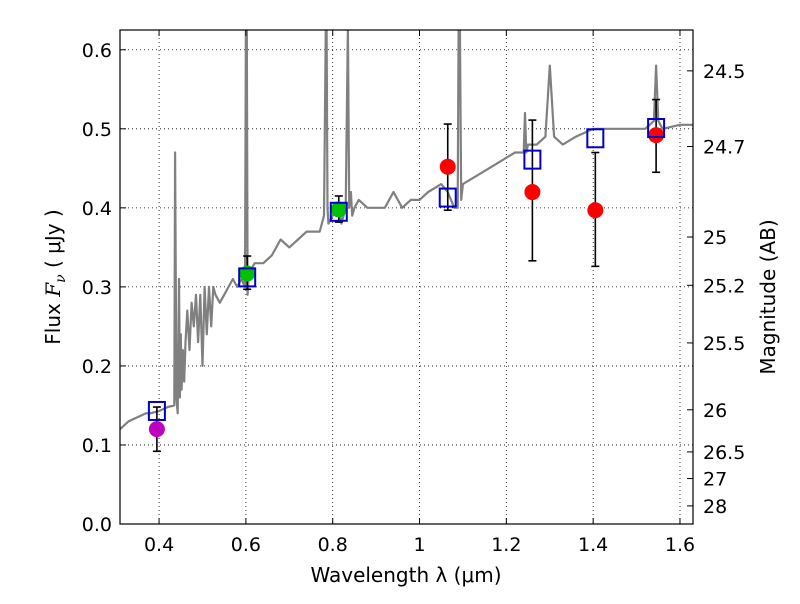 This screenshot has height=604, width=800. Describe the element at coordinates (724, 286) in the screenshot. I see `magnitude-tick-label: 25.2` at that location.